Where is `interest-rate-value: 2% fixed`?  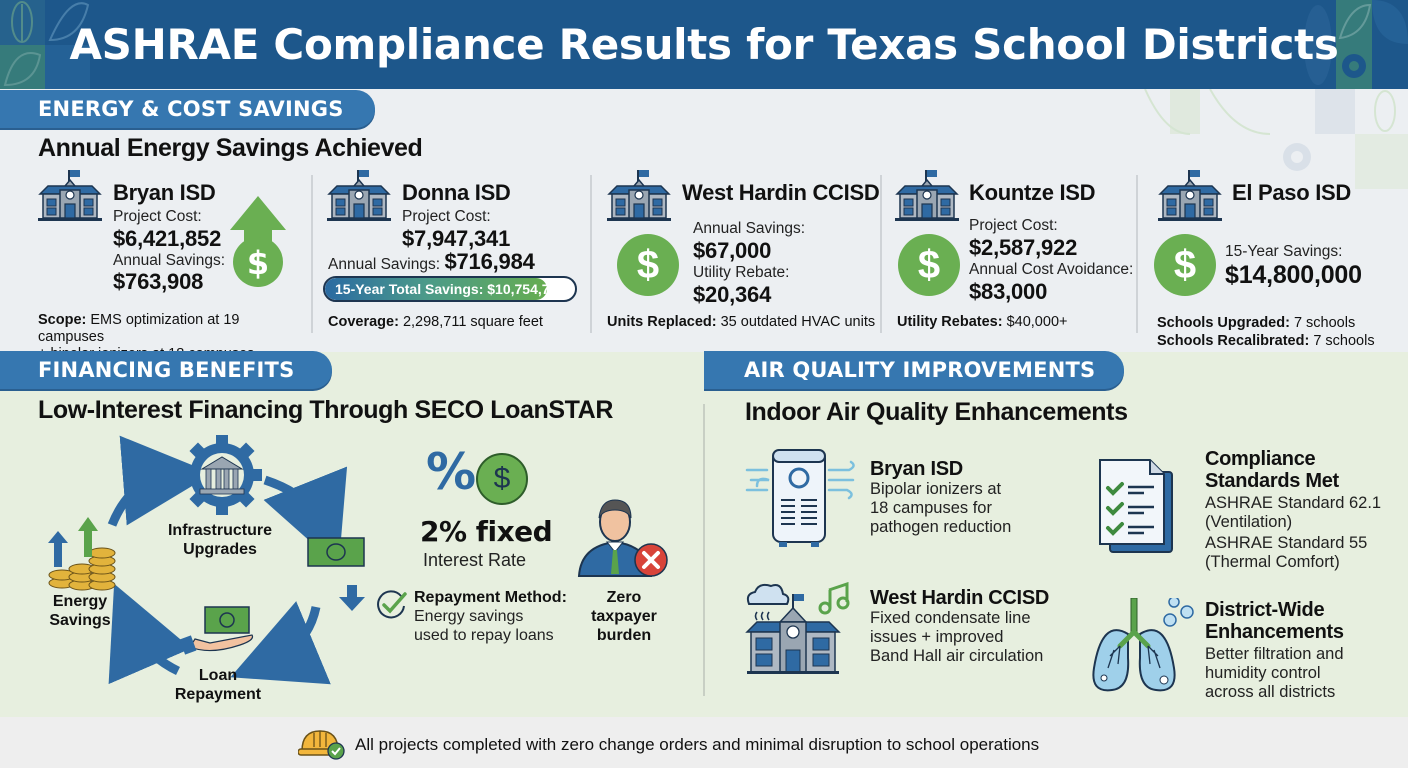 interest-rate-value: 2% fixed is located at coordinates (486, 531).